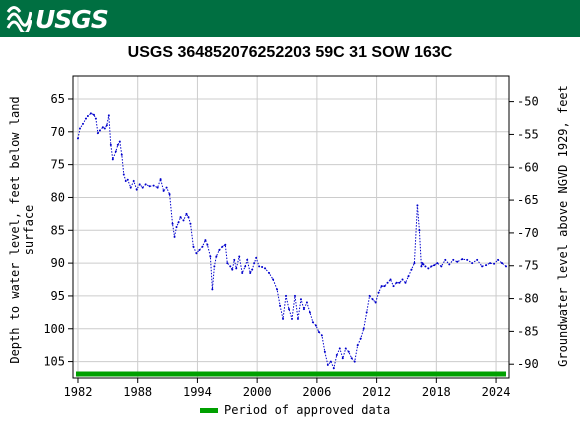  Describe the element at coordinates (316, 392) in the screenshot. I see `x-tick-label: 2006` at that location.